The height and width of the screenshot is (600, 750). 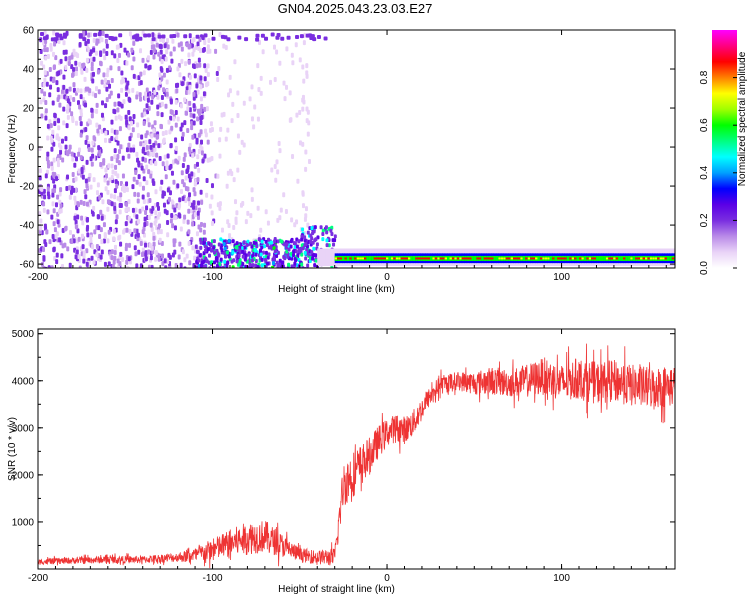 I want to click on y-tick-label: -60, so click(x=27, y=265).